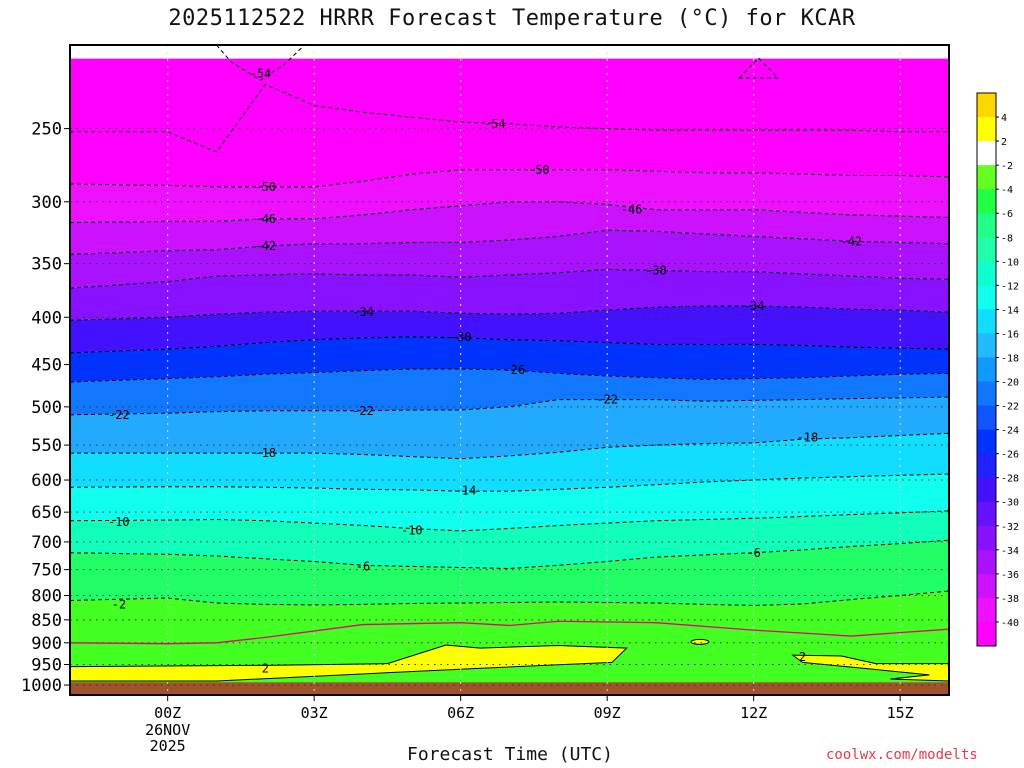  What do you see at coordinates (1010, 334) in the screenshot?
I see `colorbar-label: -16` at bounding box center [1010, 334].